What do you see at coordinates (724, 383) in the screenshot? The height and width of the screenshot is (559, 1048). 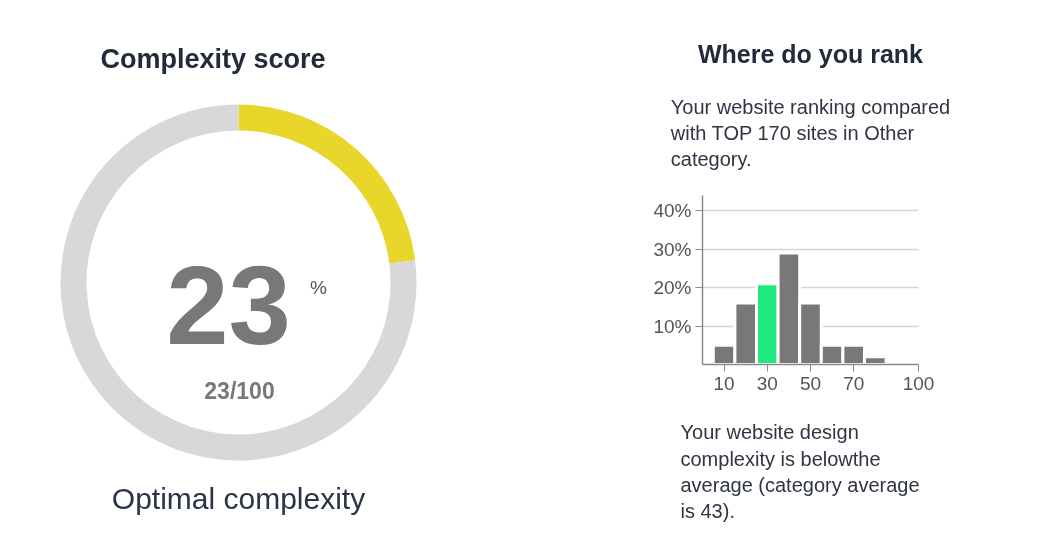 I see `x-tick-label: 10` at bounding box center [724, 383].